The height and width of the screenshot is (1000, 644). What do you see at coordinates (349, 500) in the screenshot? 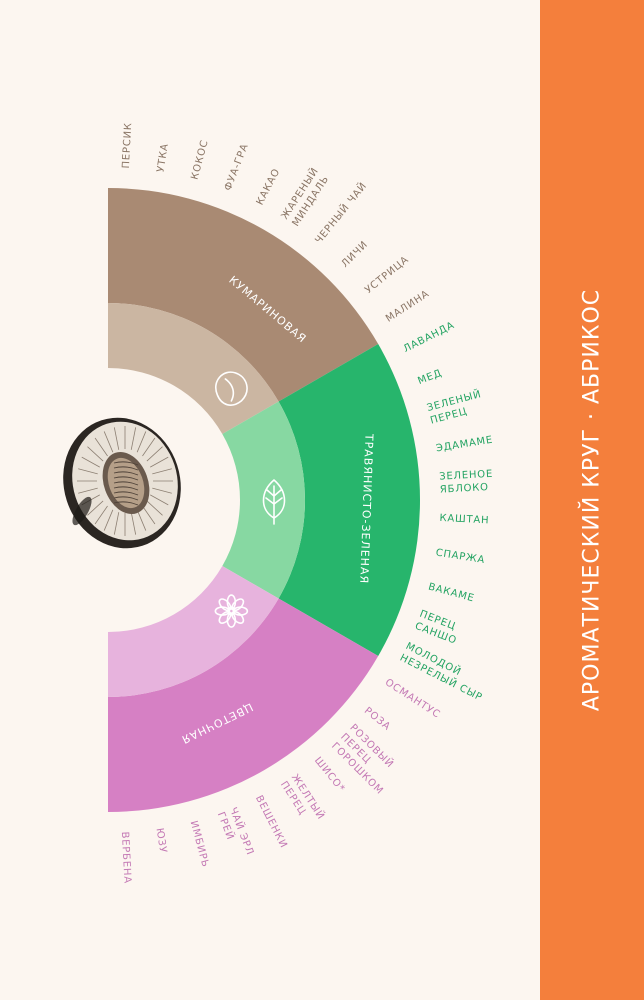
I see `segment-outer-herbal` at bounding box center [349, 500].